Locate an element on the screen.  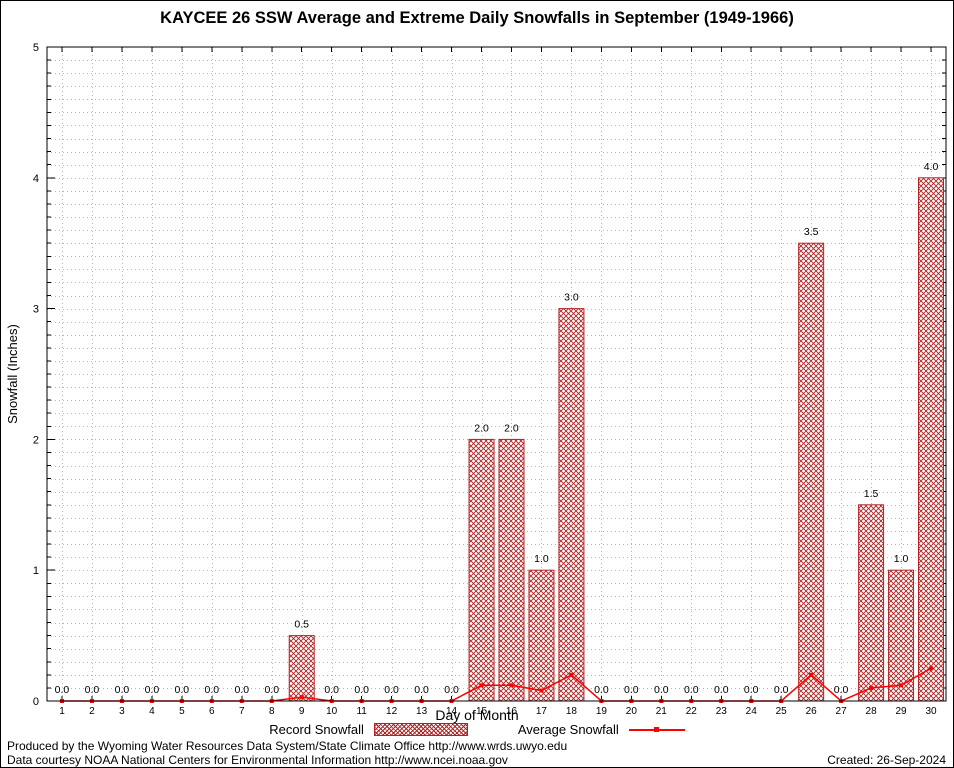
svg-text: 17 is located at coordinates (542, 711).